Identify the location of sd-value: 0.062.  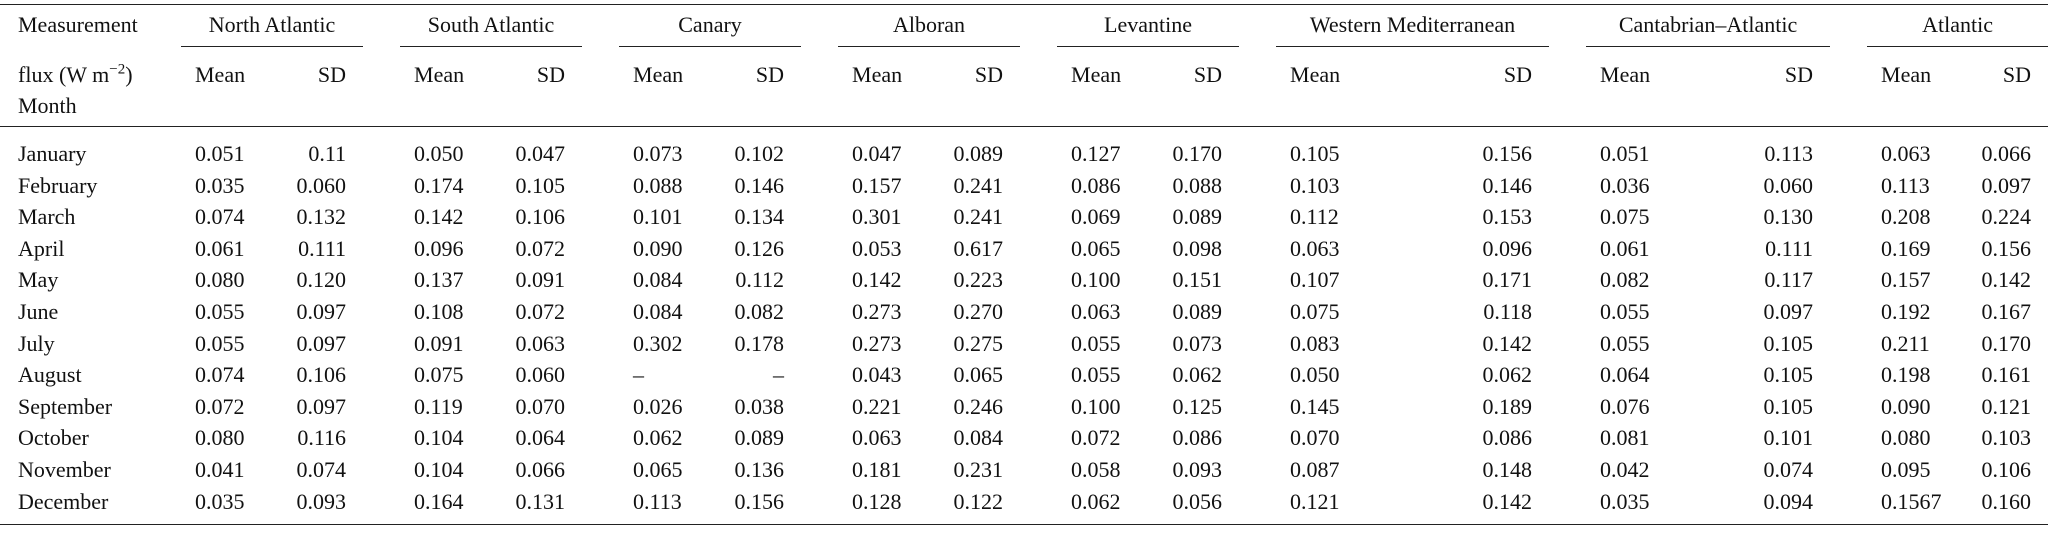
(1507, 375).